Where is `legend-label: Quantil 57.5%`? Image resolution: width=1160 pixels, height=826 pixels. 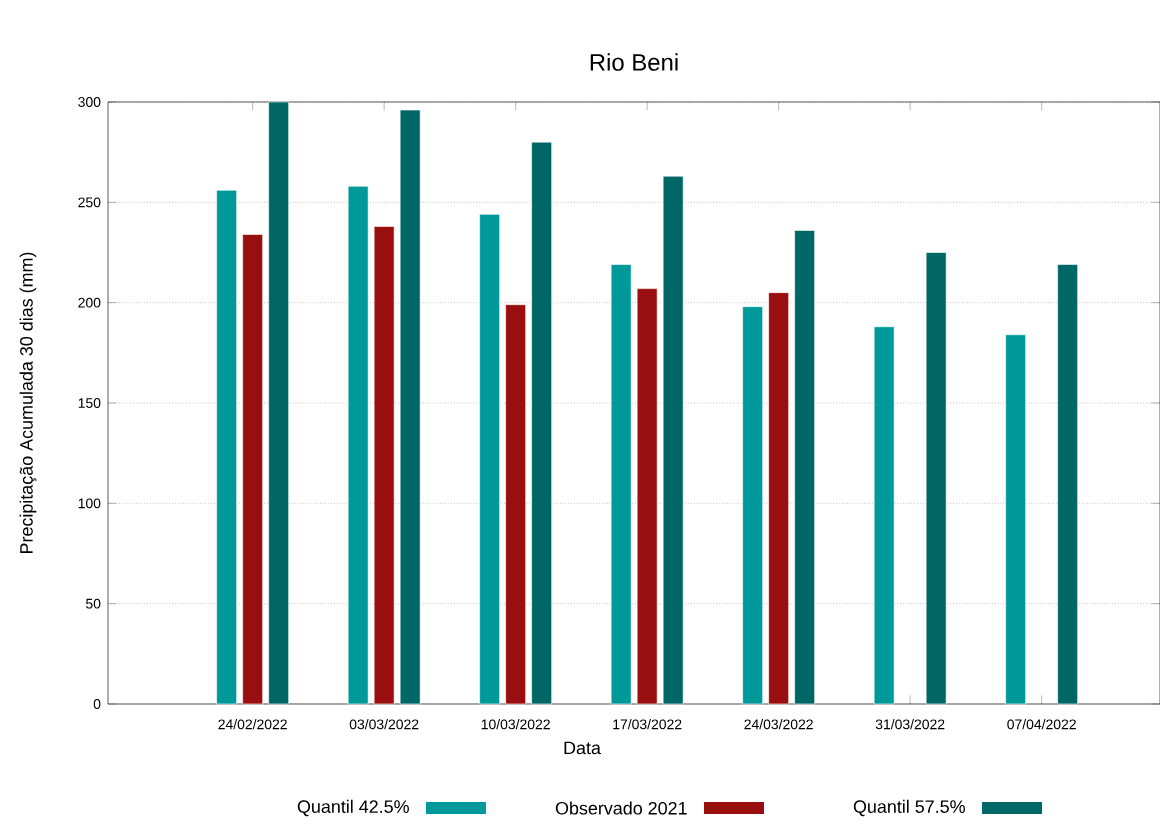
legend-label: Quantil 57.5% is located at coordinates (909, 808).